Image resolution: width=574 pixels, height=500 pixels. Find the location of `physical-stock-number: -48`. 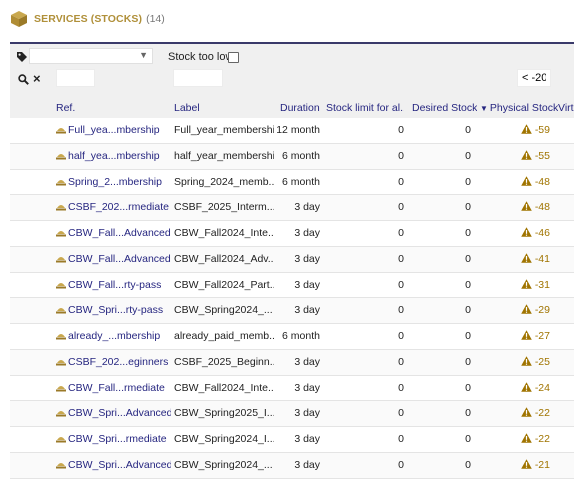

physical-stock-number: -48 is located at coordinates (542, 181).